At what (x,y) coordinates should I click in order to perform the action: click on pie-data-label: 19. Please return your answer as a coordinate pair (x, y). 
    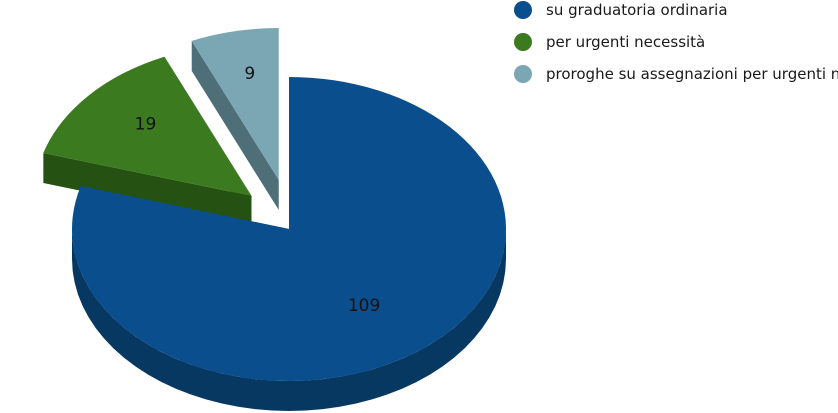
    Looking at the image, I should click on (146, 124).